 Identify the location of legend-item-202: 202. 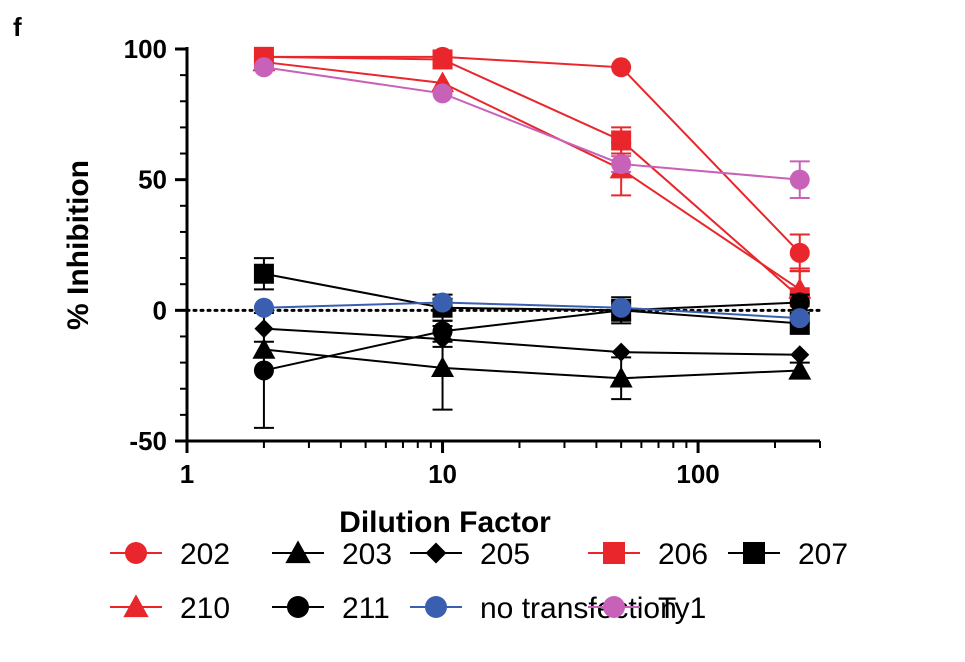
(170, 554).